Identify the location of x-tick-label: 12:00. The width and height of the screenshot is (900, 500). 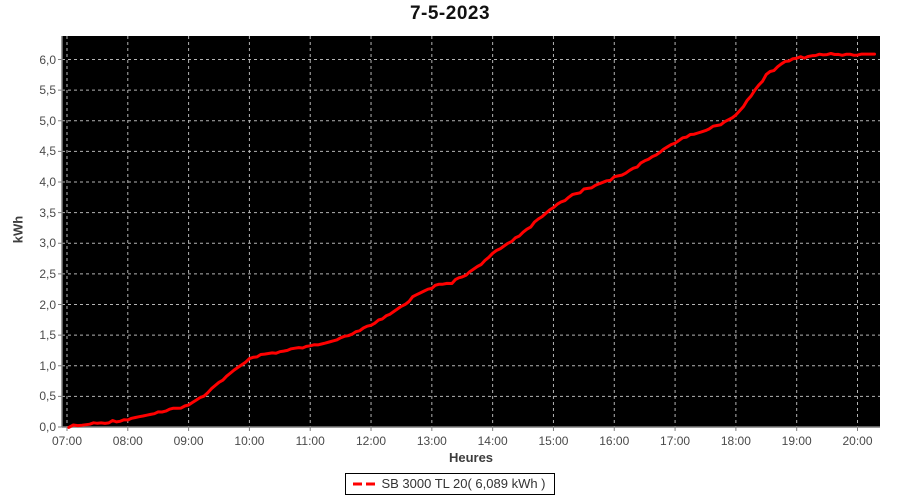
(371, 441).